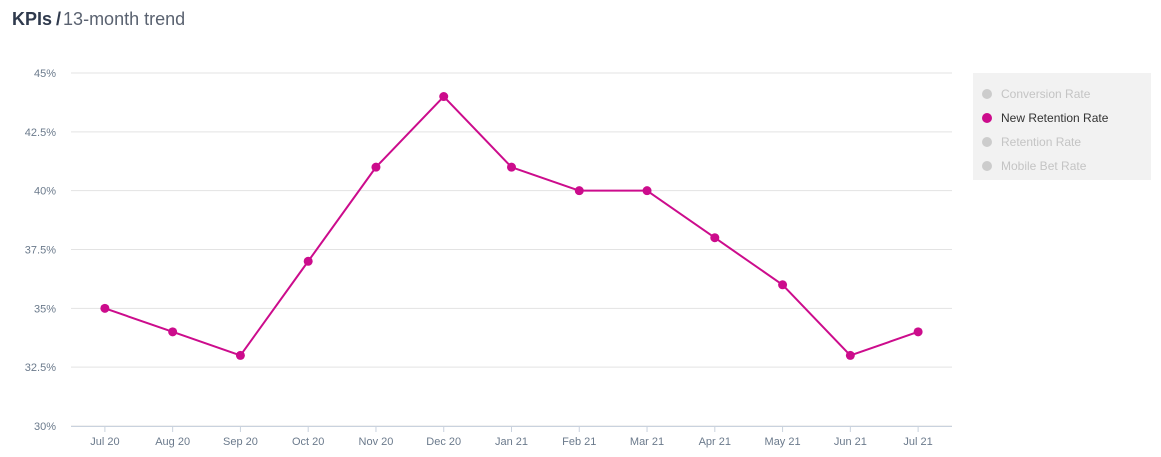  Describe the element at coordinates (40, 368) in the screenshot. I see `y-tick-label: 32.5%` at that location.